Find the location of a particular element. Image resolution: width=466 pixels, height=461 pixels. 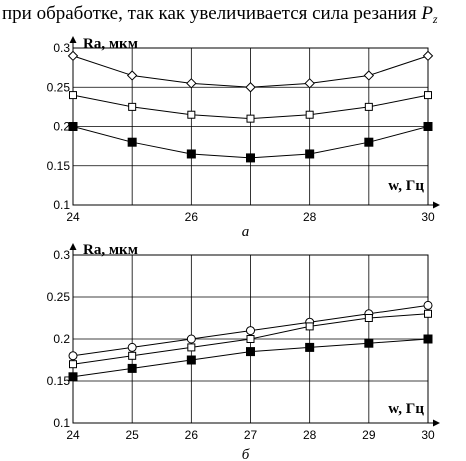

chart-caption: б is located at coordinates (246, 454).